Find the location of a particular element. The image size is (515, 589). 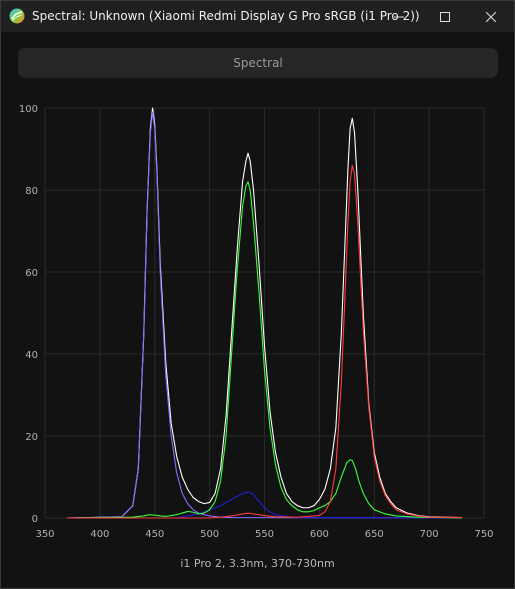

y-tick-label-0: 0 is located at coordinates (35, 519).